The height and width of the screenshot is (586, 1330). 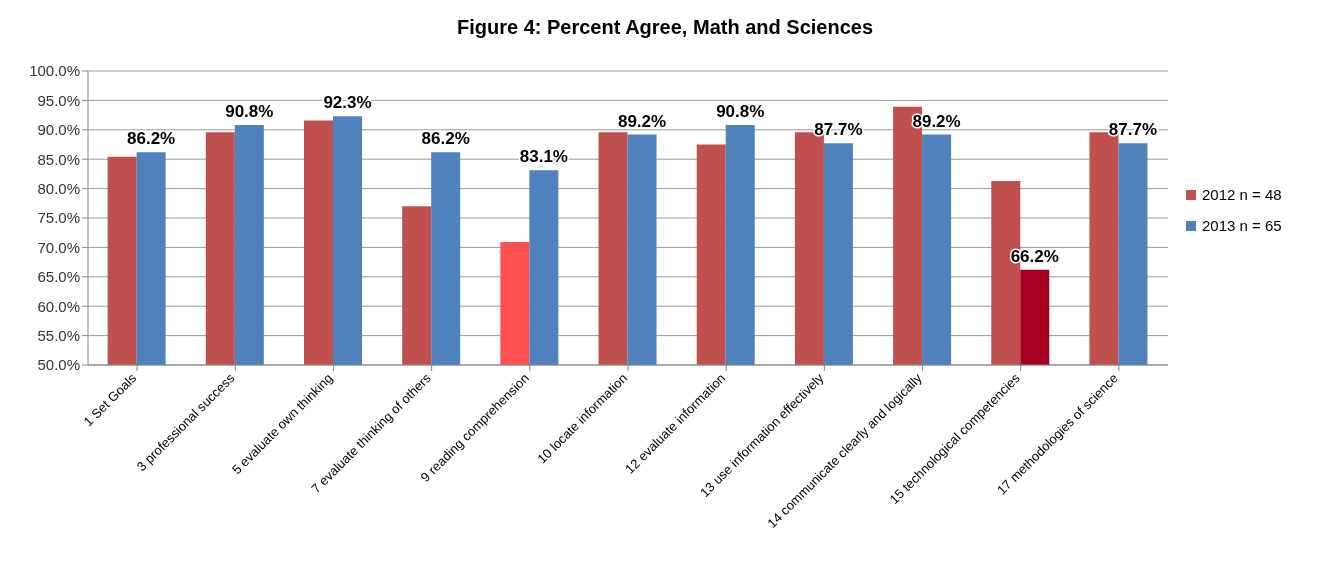 What do you see at coordinates (543, 157) in the screenshot?
I see `data-label: 83.1%` at bounding box center [543, 157].